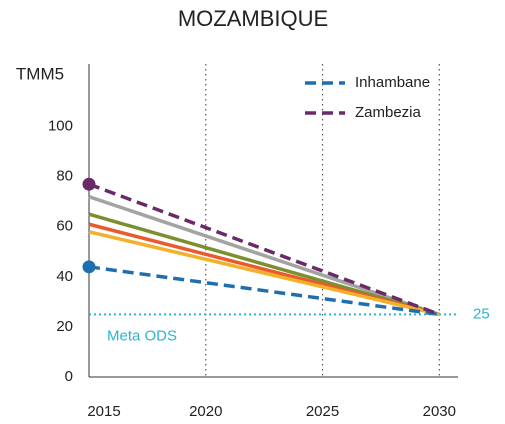 The width and height of the screenshot is (505, 424). Describe the element at coordinates (439, 411) in the screenshot. I see `x-tick-label: 2030` at that location.